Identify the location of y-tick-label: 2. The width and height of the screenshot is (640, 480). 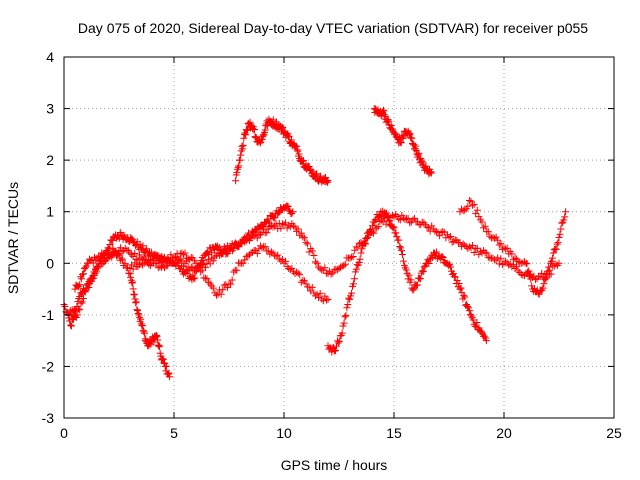
(50, 160).